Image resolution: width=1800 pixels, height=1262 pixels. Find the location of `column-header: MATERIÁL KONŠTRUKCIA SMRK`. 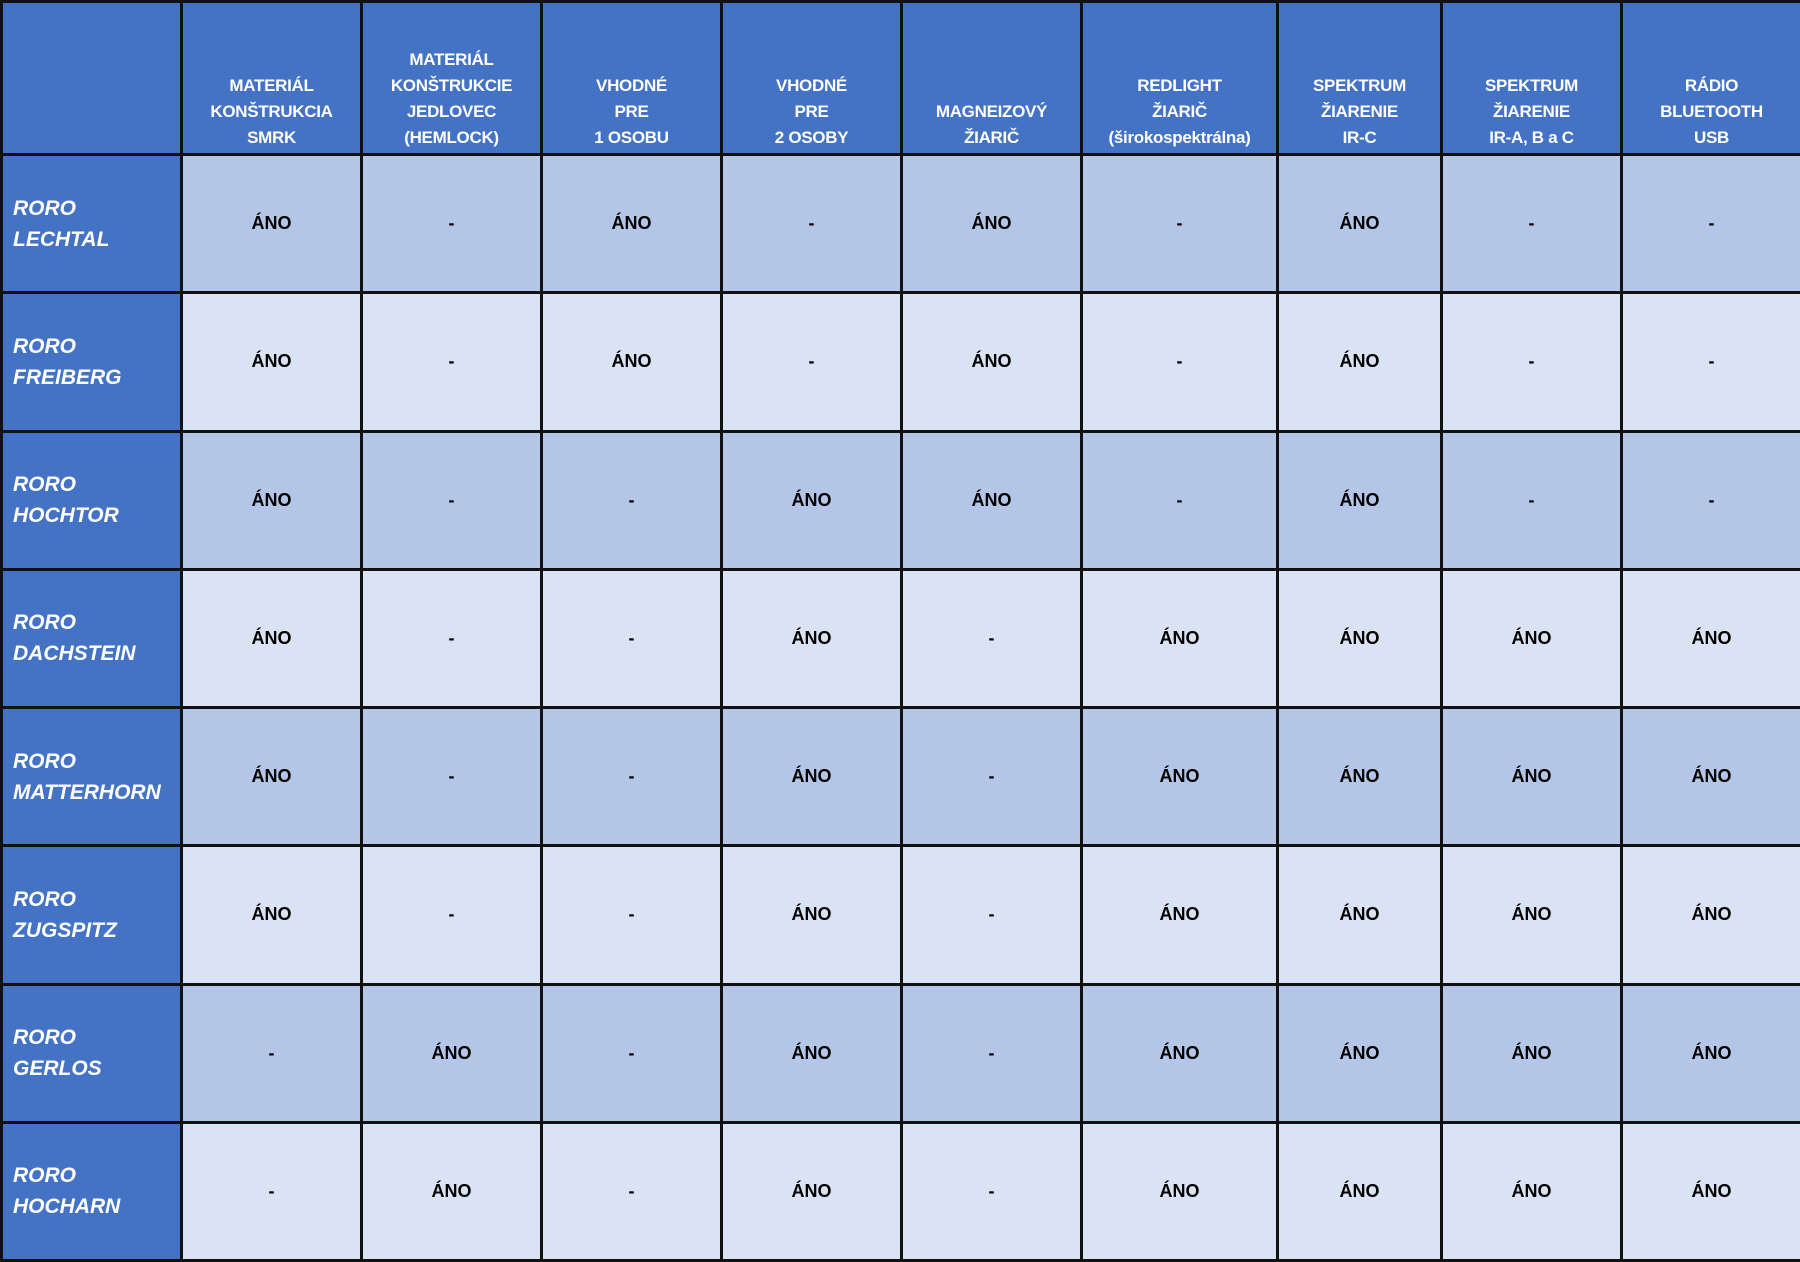

column-header: MATERIÁL KONŠTRUKCIA SMRK is located at coordinates (271, 78).